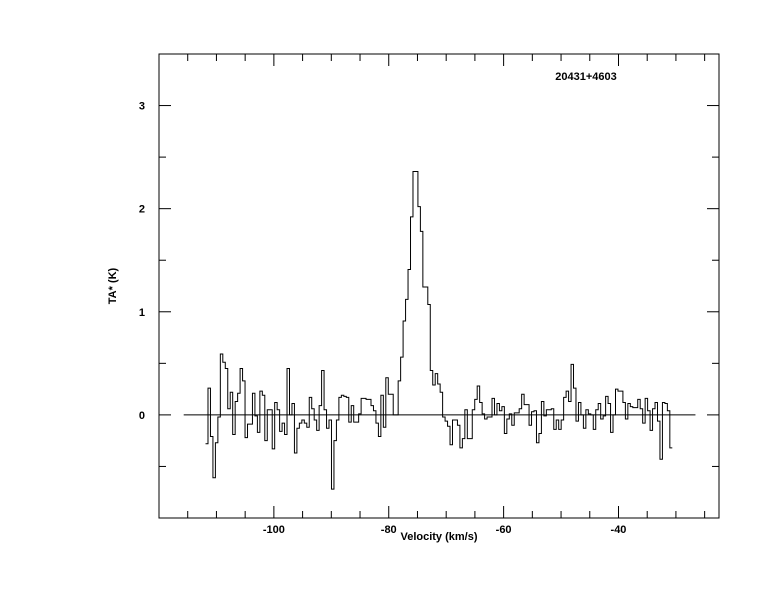 The height and width of the screenshot is (612, 774). What do you see at coordinates (113, 285) in the screenshot?
I see `y-axis-label: TA* (K)` at bounding box center [113, 285].